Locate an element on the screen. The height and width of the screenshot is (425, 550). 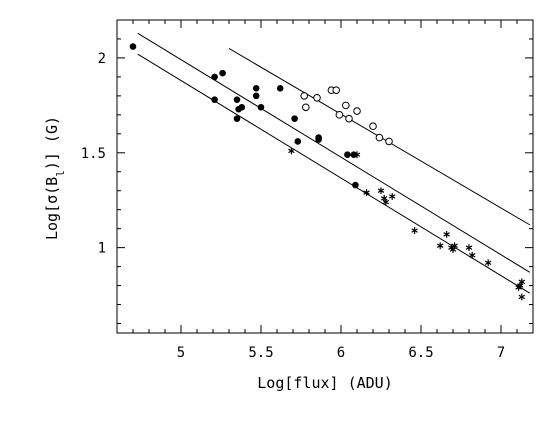
x-tick-label: 5.5 is located at coordinates (260, 353).